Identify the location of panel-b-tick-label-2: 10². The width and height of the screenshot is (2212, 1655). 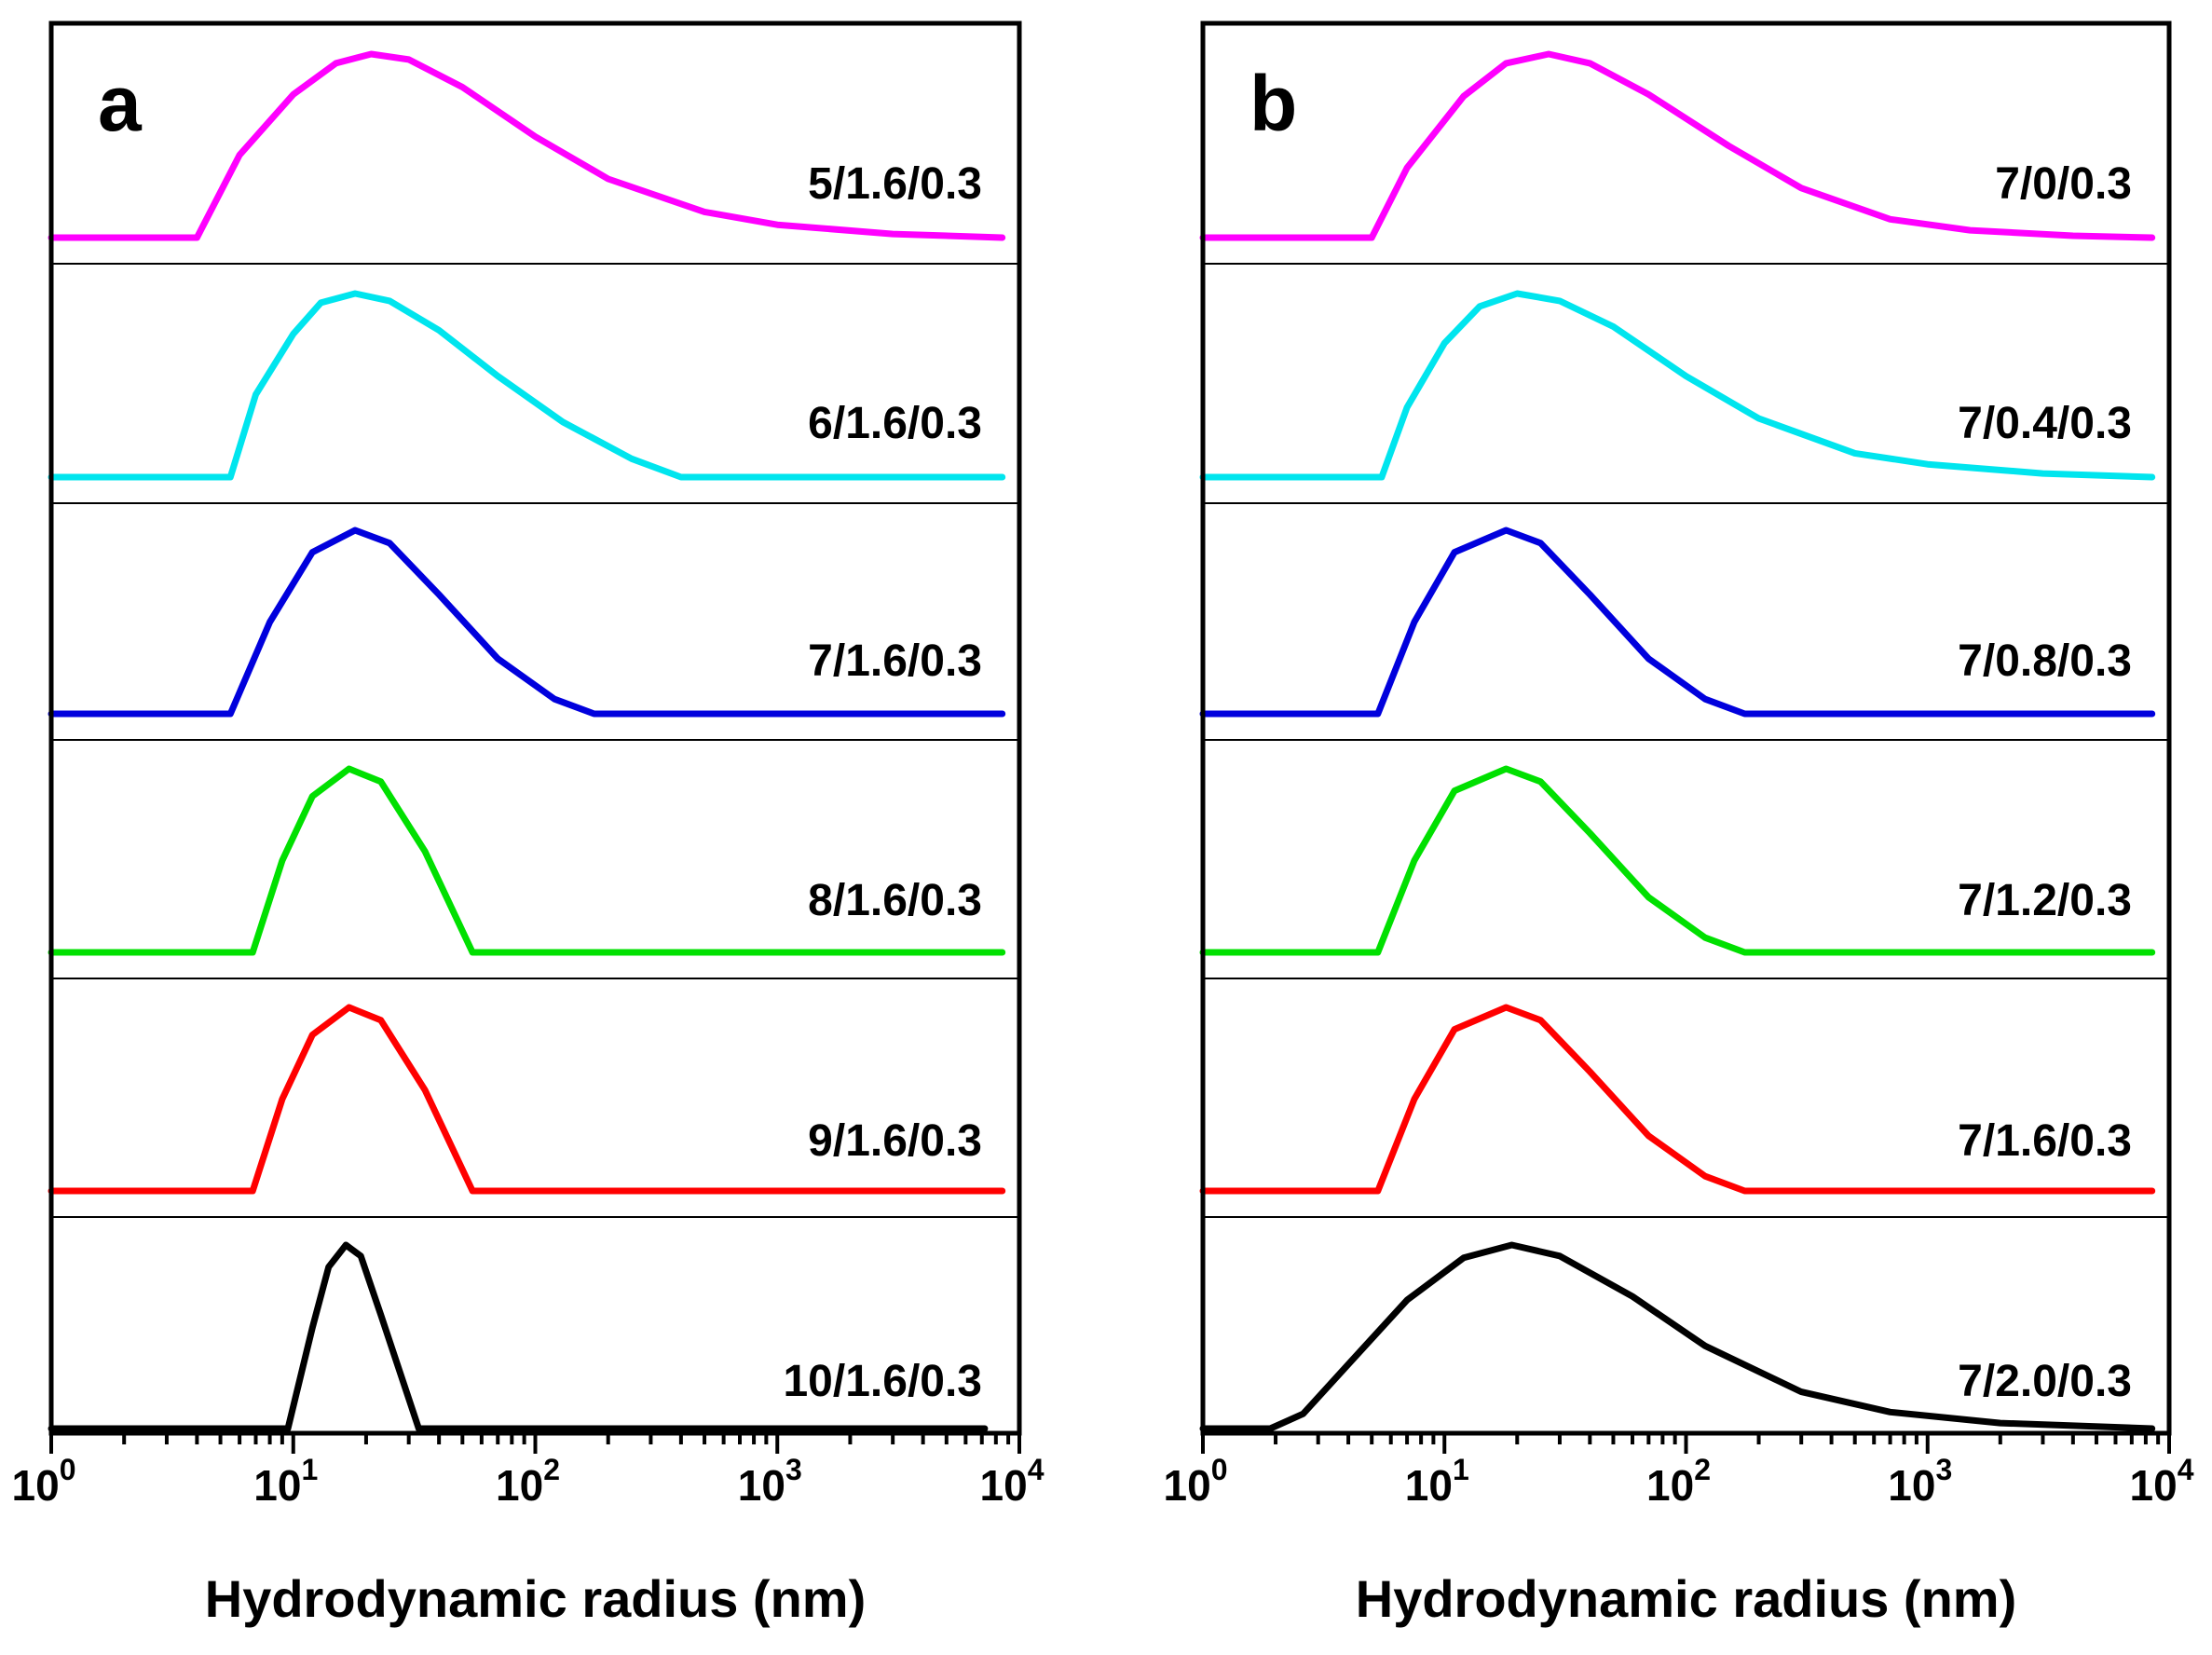
(1678, 1481).